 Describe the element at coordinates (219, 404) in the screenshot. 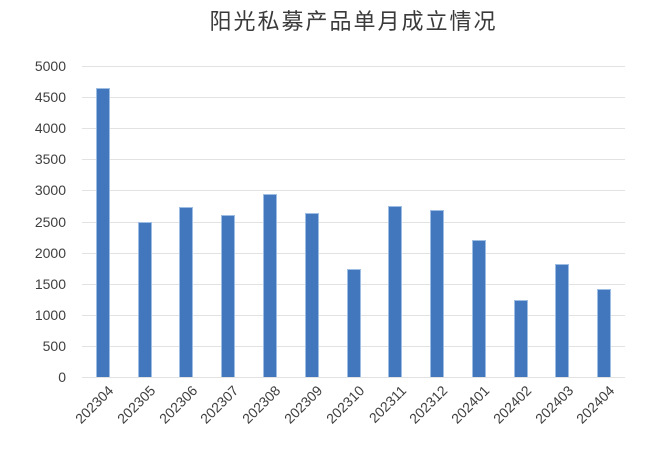

I see `x-tick-label-text: 202307` at that location.